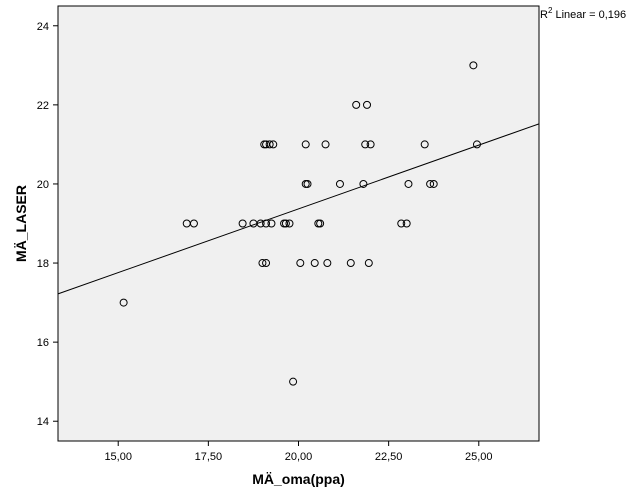 The height and width of the screenshot is (501, 626). What do you see at coordinates (479, 457) in the screenshot?
I see `x-tick-label: 25,00` at bounding box center [479, 457].